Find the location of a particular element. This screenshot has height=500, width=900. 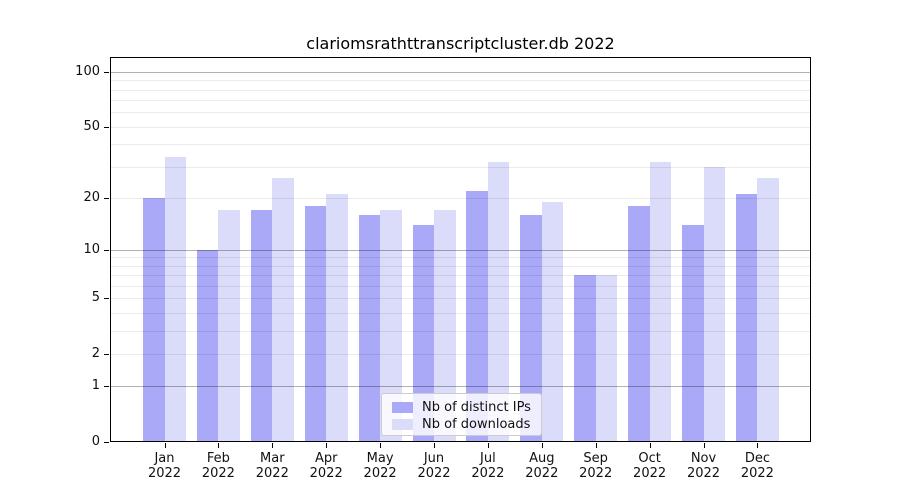

x-tick-jan is located at coordinates (165, 445).